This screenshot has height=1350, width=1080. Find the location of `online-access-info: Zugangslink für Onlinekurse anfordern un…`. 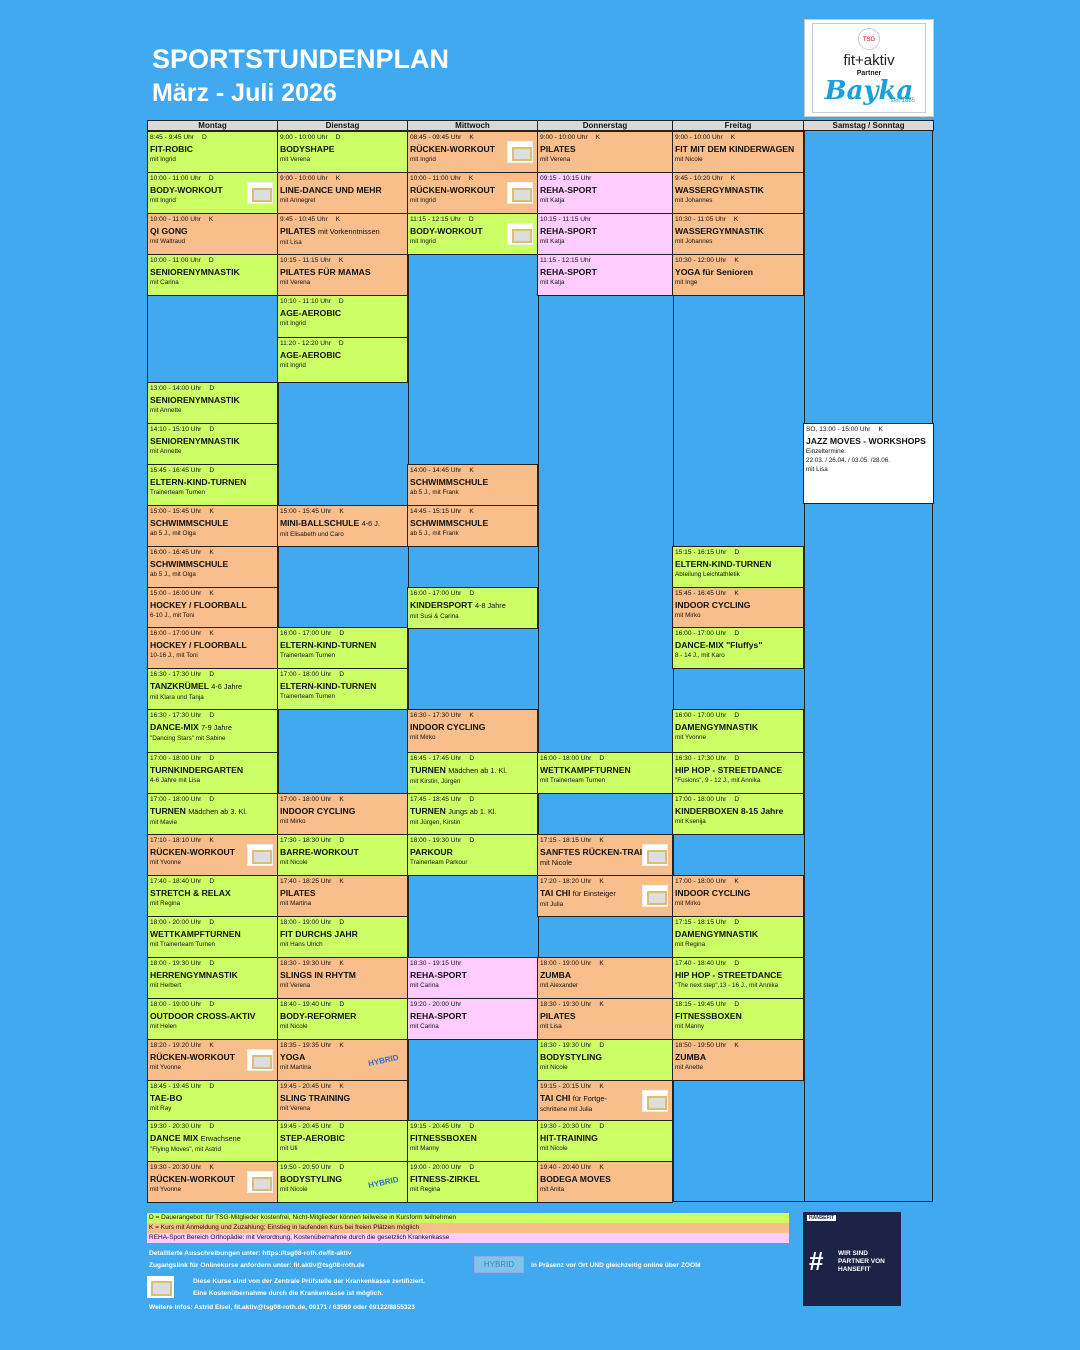

online-access-info: Zugangslink für Onlinekurse anfordern un… is located at coordinates (257, 1265).